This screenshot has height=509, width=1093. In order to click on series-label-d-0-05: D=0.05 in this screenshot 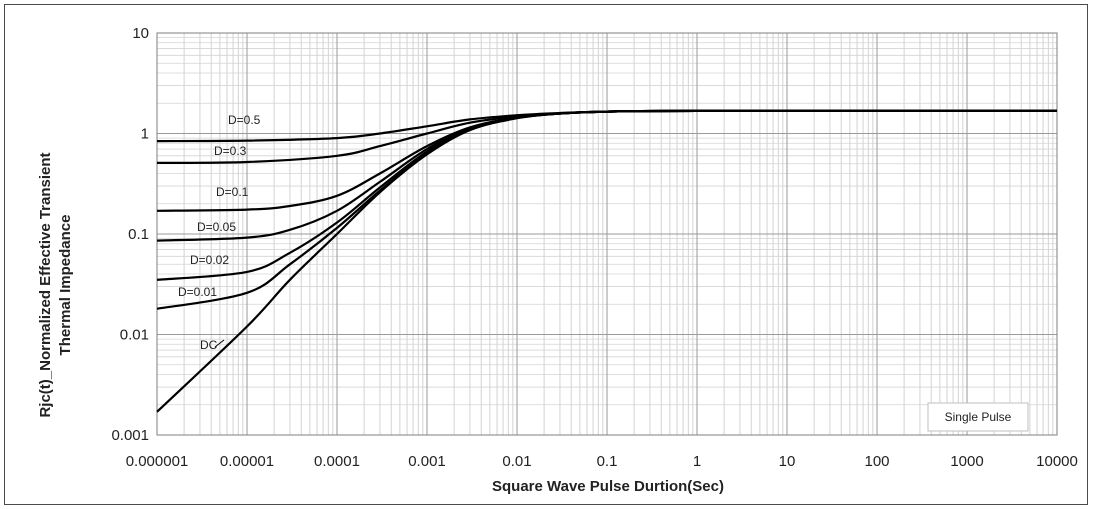, I will do `click(216, 227)`.